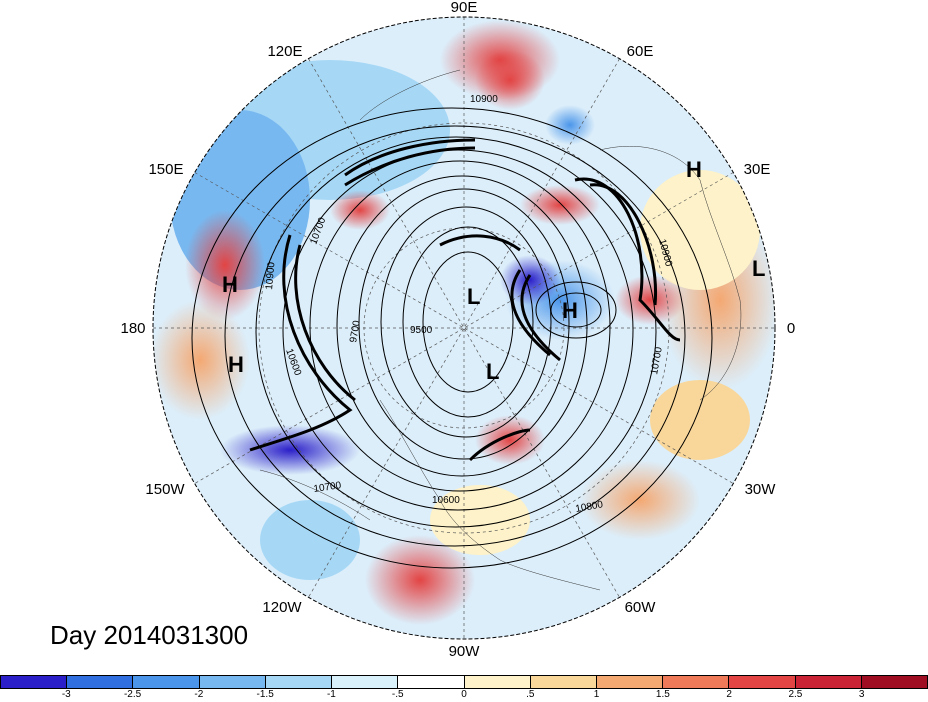 This screenshot has height=702, width=928. I want to click on lon-label-90e: 90E, so click(464, 8).